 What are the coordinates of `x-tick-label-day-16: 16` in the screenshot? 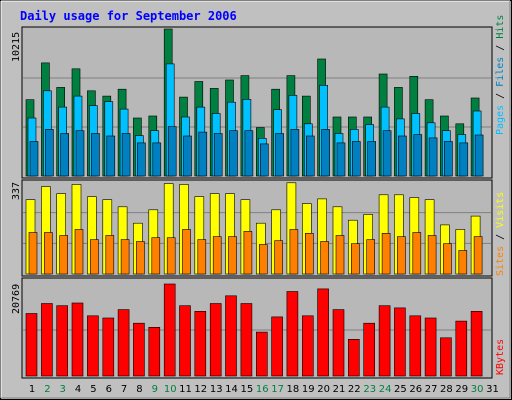 It's located at (262, 389).